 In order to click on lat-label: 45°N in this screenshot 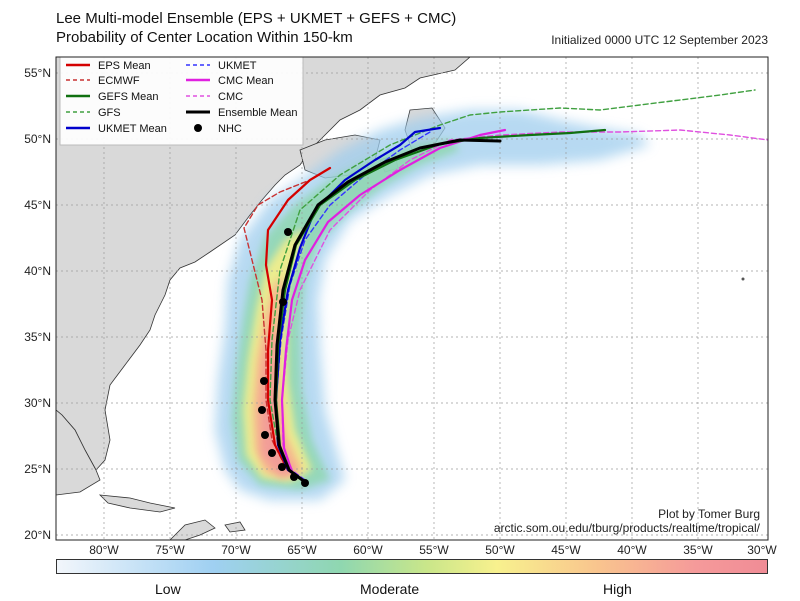, I will do `click(37, 205)`.